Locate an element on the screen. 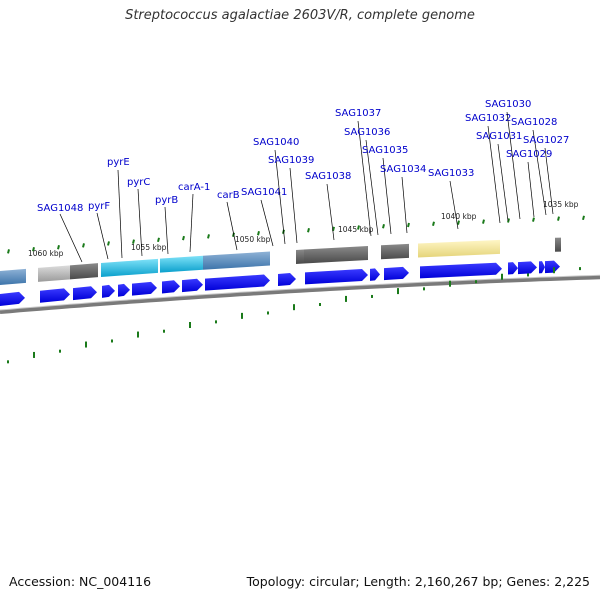  gene-label: SAG1032 is located at coordinates (488, 118).